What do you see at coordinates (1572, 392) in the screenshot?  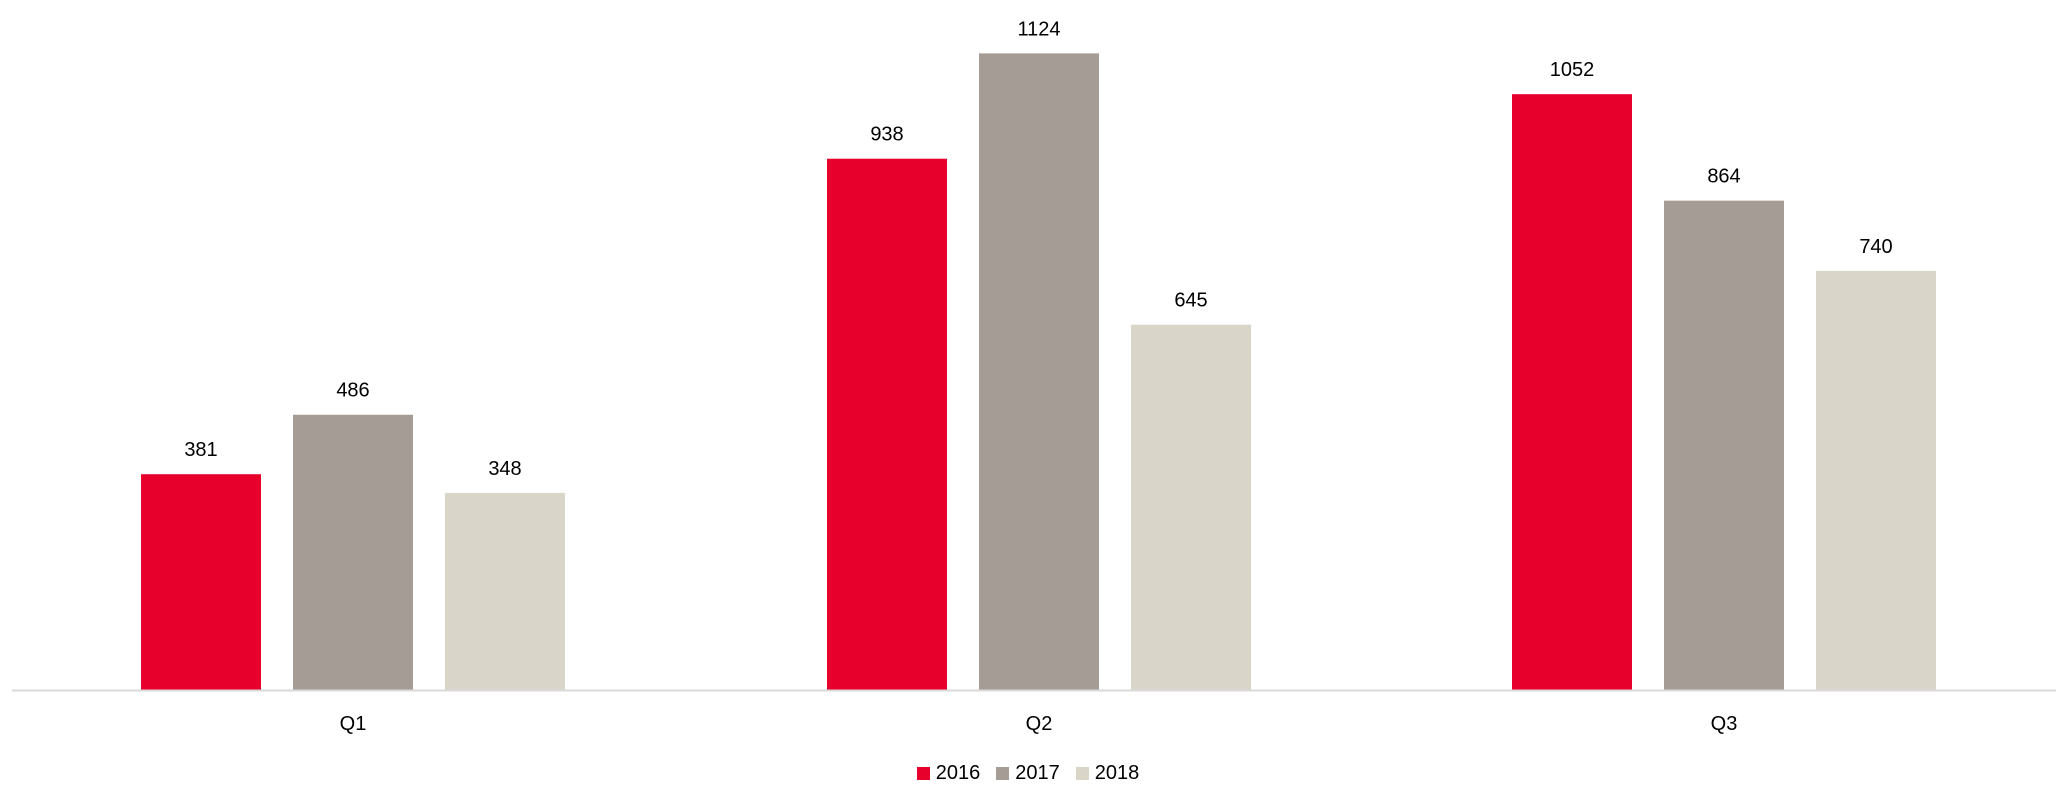 I see `bar-q3-2016` at bounding box center [1572, 392].